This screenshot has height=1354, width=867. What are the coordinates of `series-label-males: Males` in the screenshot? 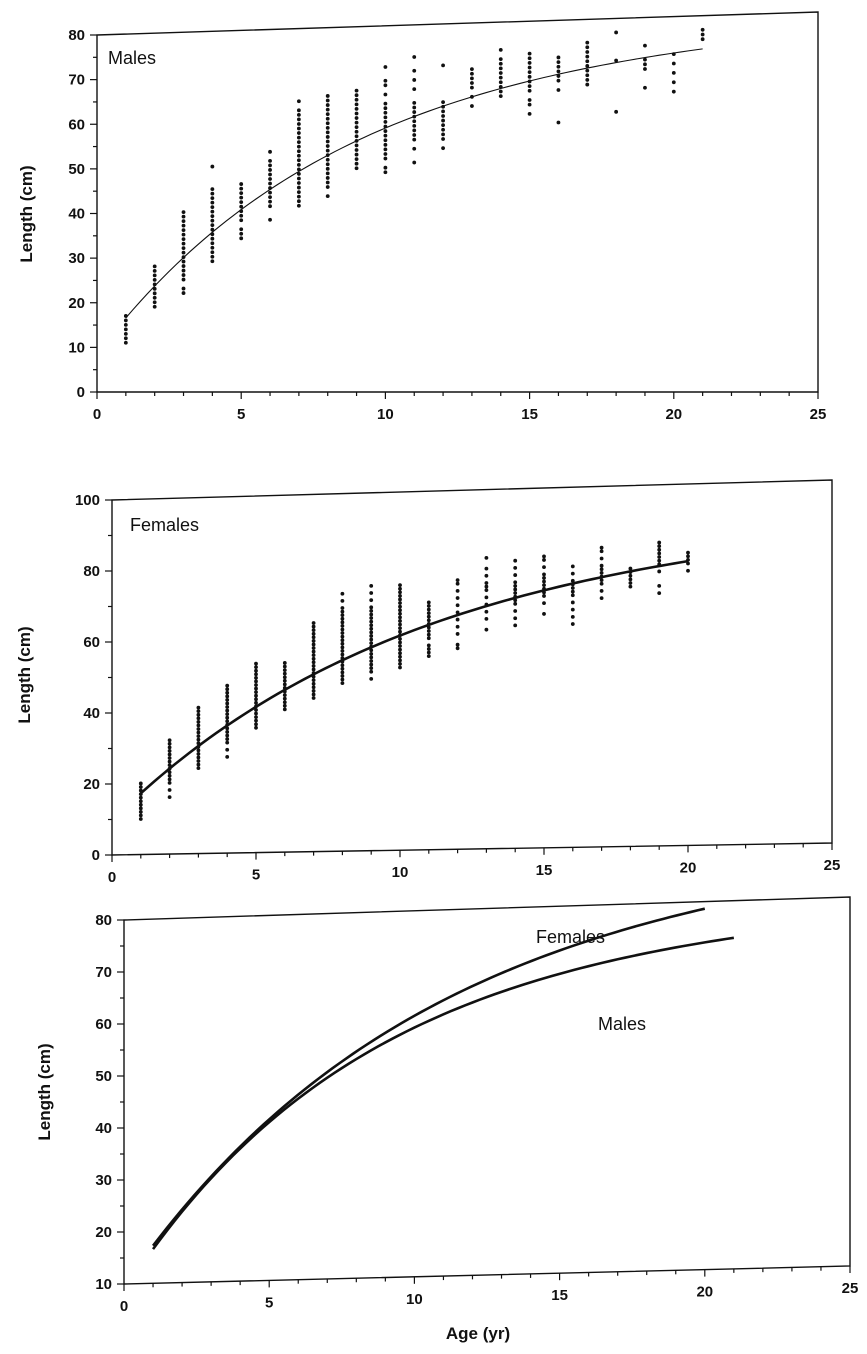 It's located at (622, 1024).